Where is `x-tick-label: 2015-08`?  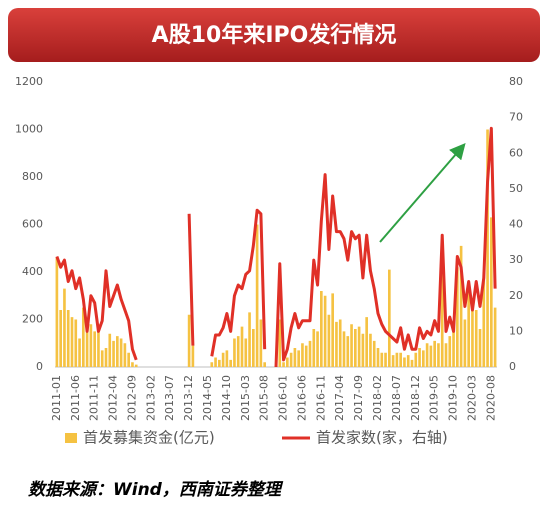 x-tick-label: 2015-08 is located at coordinates (264, 398).